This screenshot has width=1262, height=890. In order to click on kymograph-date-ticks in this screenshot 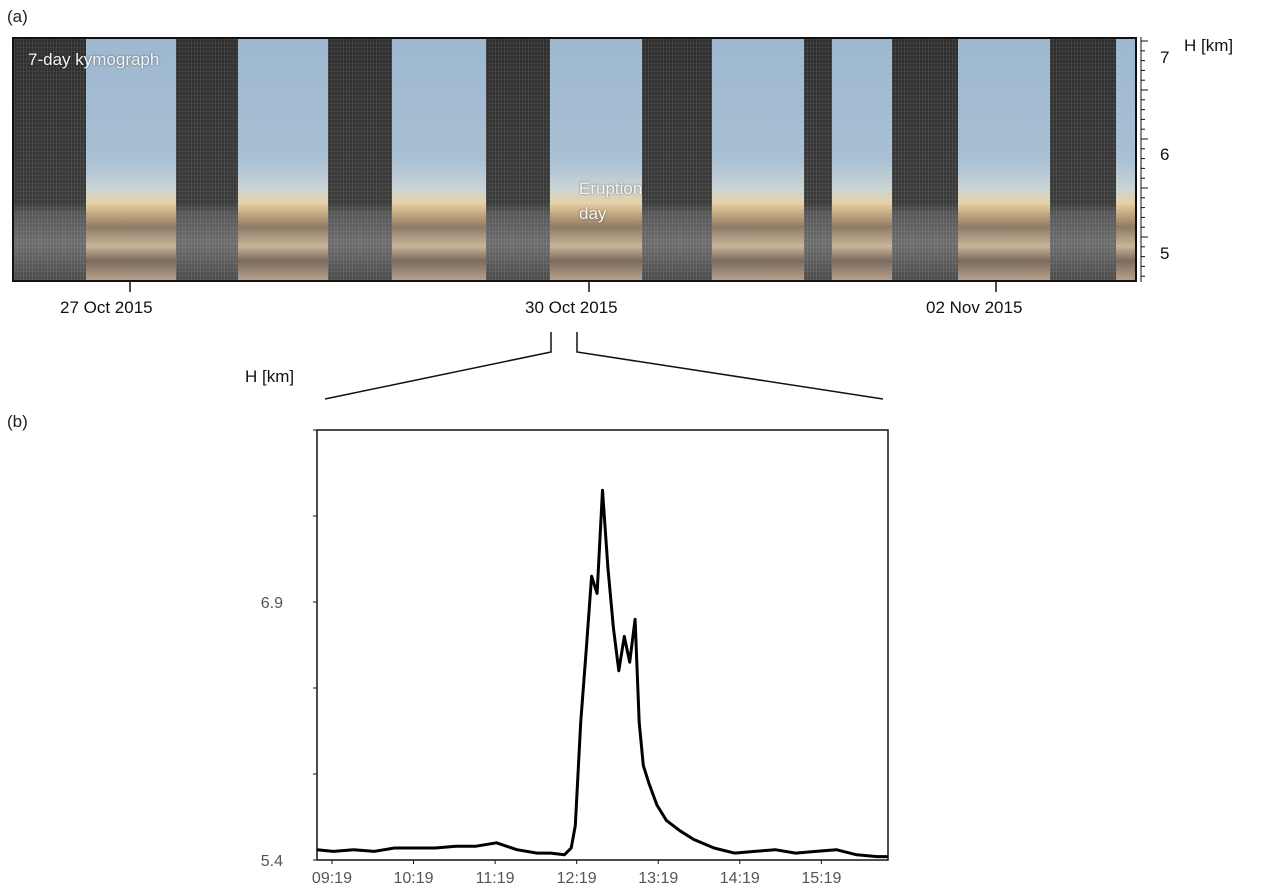, I will do `click(563, 286)`.